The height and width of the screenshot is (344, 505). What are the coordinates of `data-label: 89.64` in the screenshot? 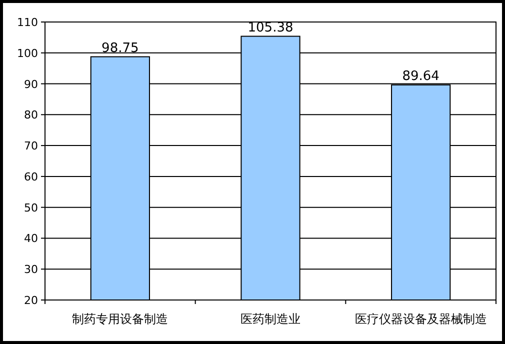 It's located at (421, 76).